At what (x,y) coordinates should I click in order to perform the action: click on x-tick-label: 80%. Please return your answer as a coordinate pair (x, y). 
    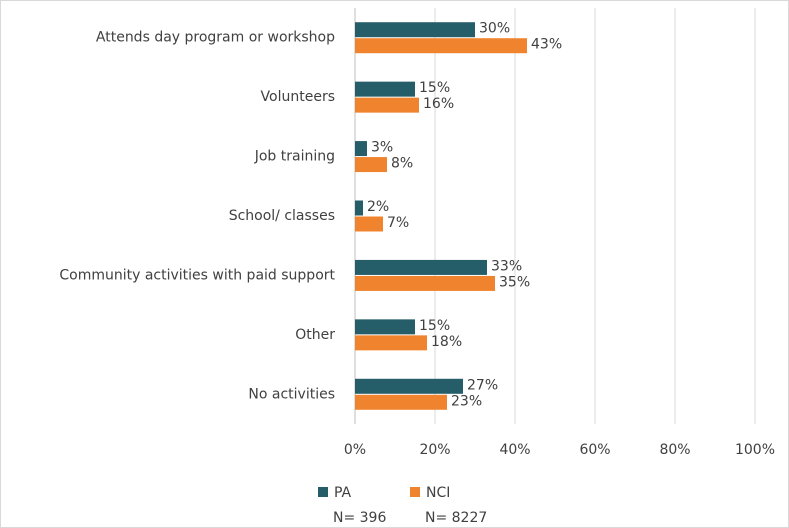
    Looking at the image, I should click on (674, 450).